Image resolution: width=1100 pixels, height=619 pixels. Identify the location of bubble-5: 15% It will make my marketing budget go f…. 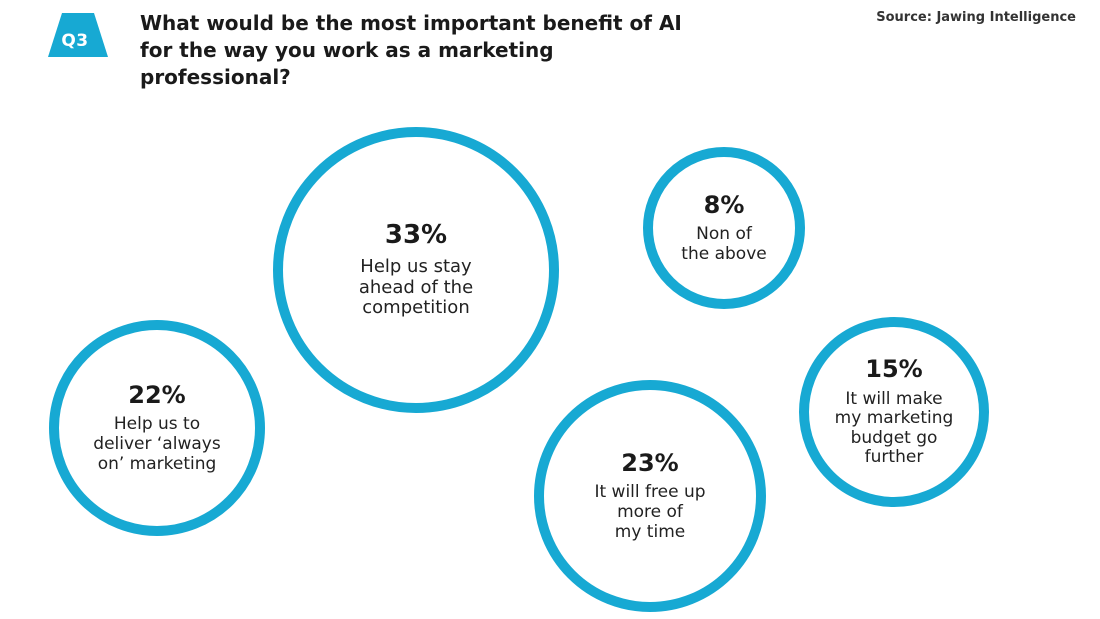
(894, 412).